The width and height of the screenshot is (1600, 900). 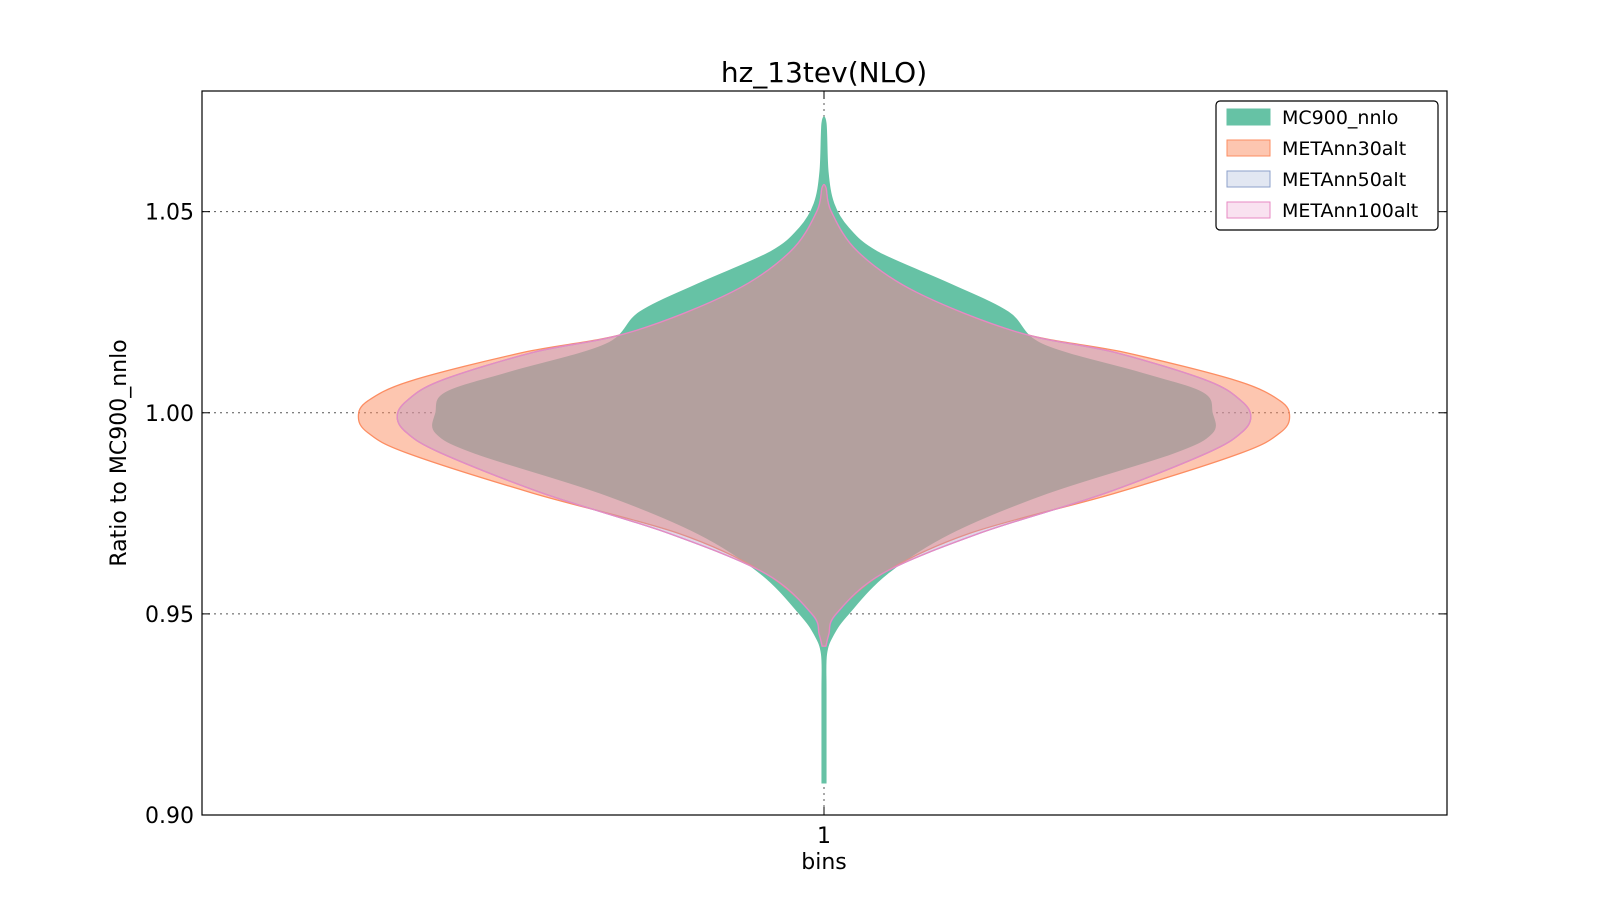 I want to click on x-axis-label: bins, so click(x=823, y=862).